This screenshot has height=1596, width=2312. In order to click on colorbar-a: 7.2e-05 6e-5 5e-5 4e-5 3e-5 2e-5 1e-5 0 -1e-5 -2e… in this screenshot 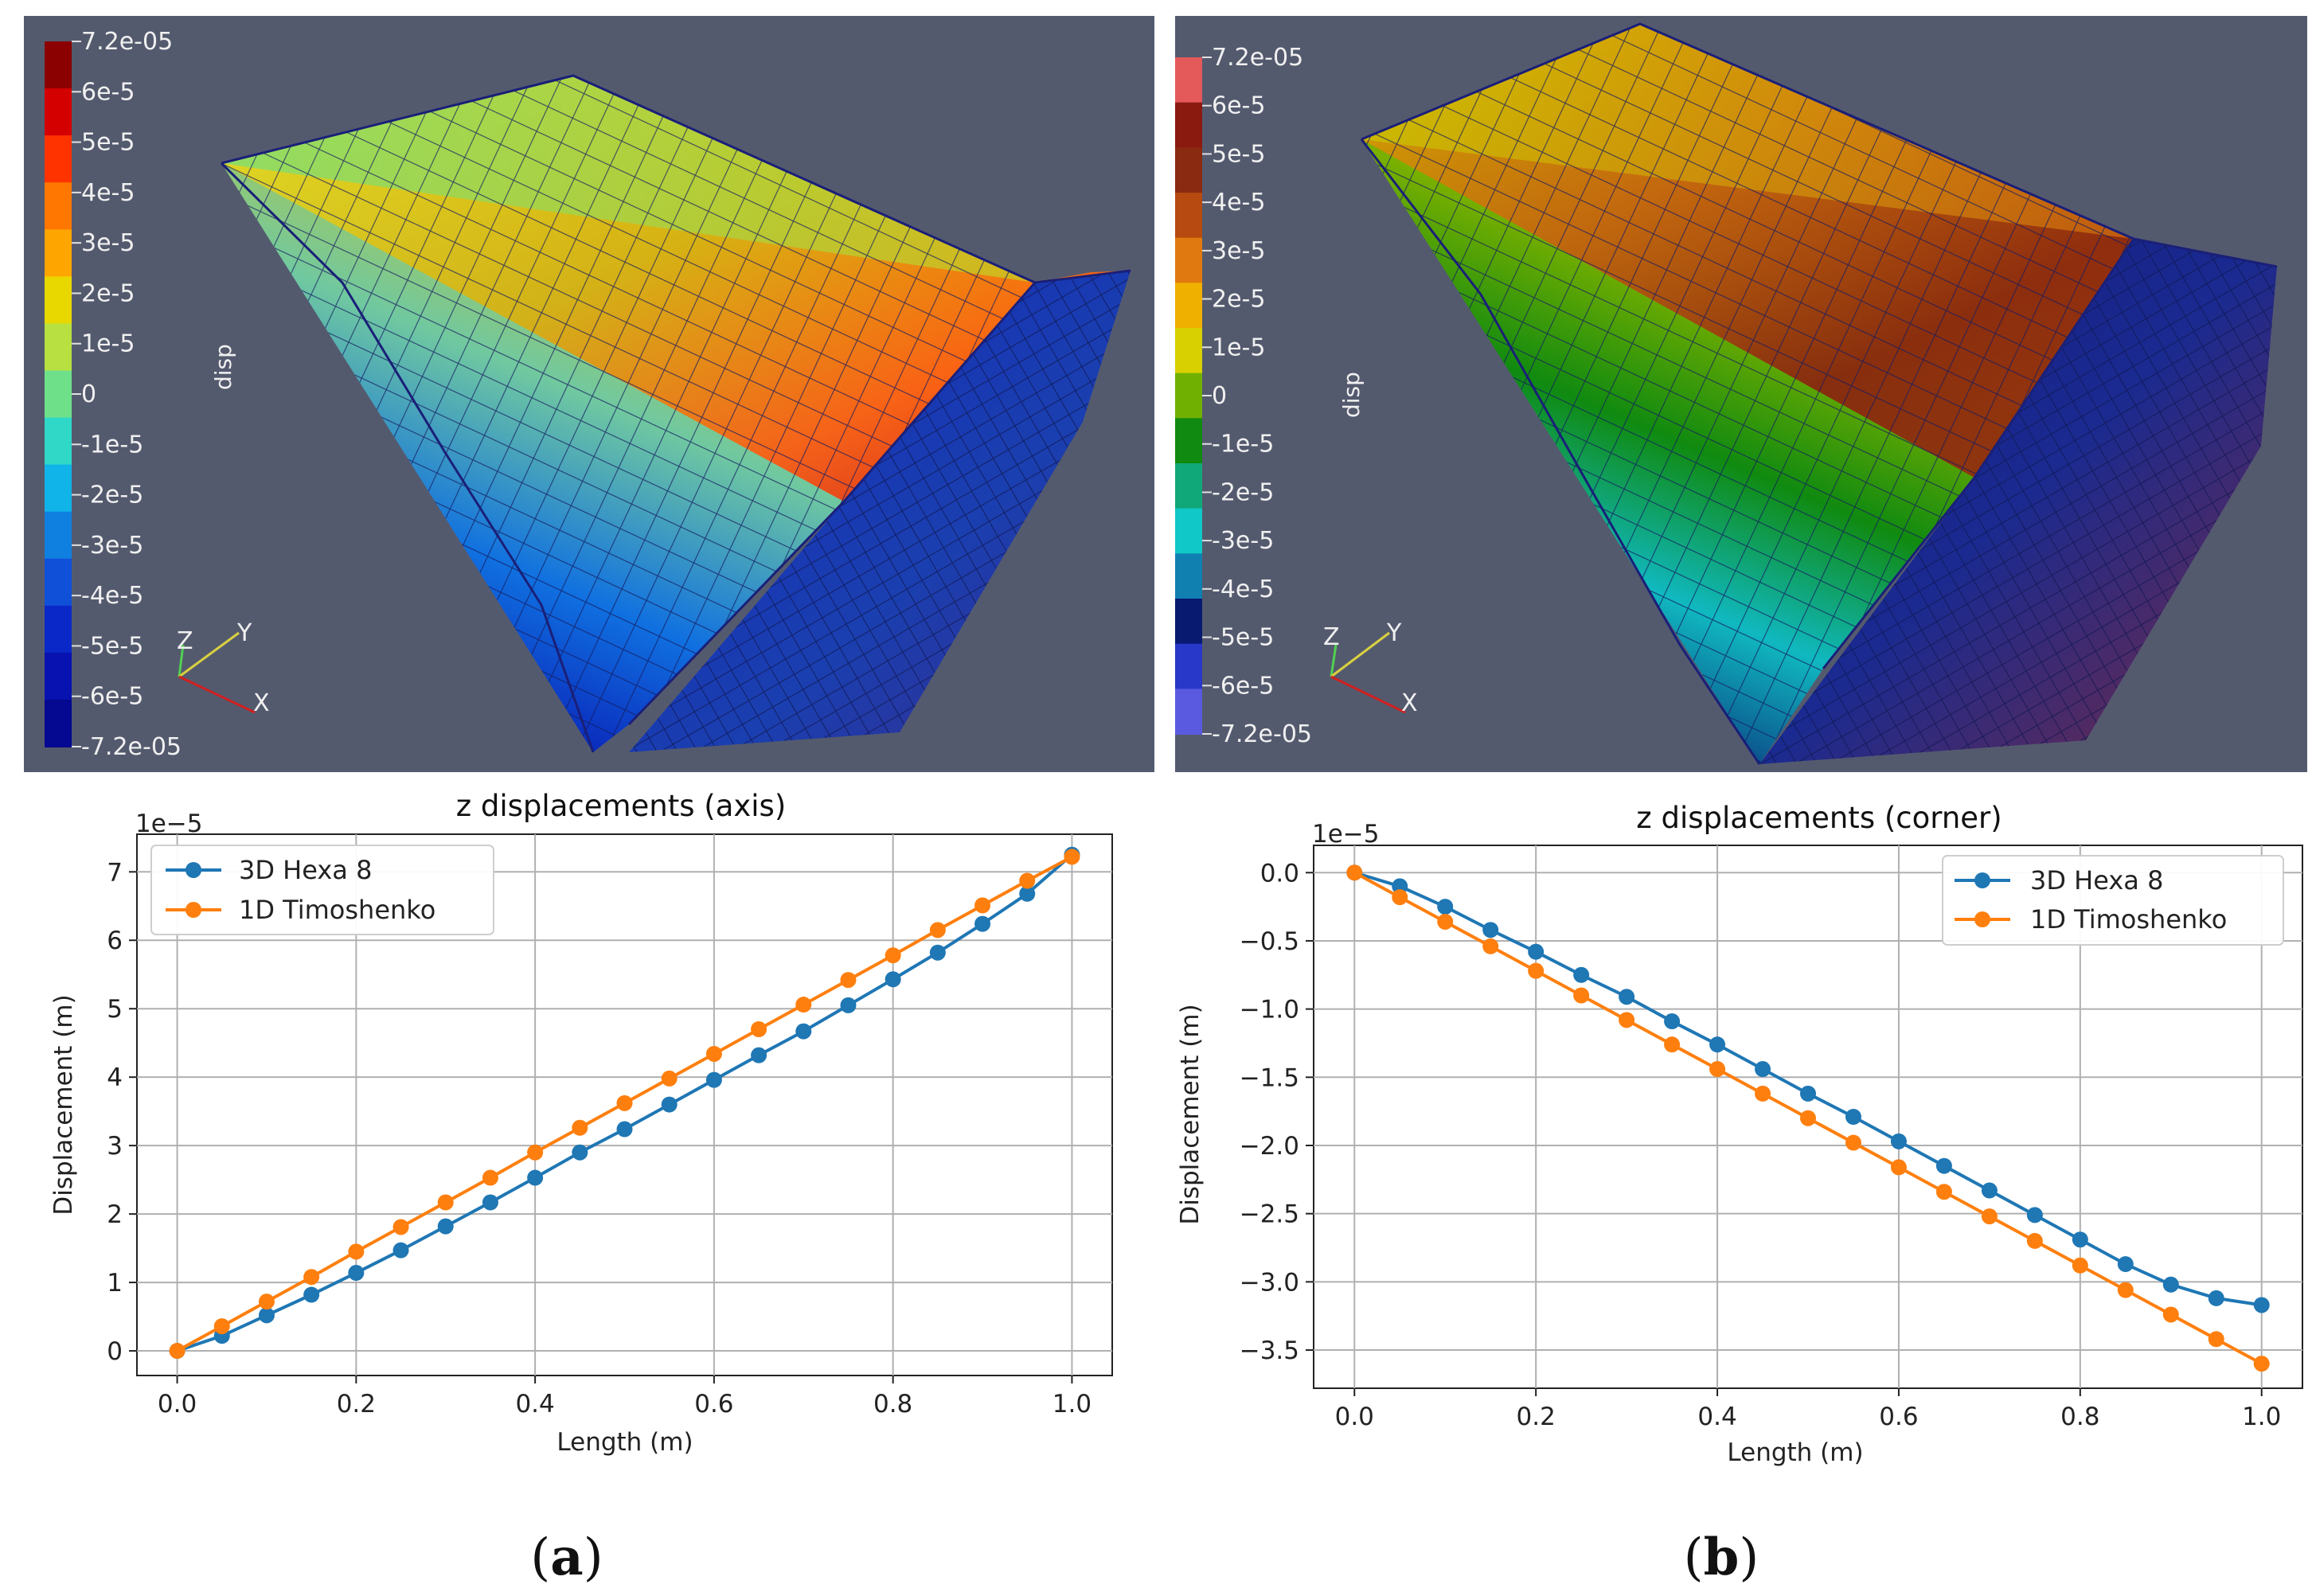, I will do `click(140, 394)`.